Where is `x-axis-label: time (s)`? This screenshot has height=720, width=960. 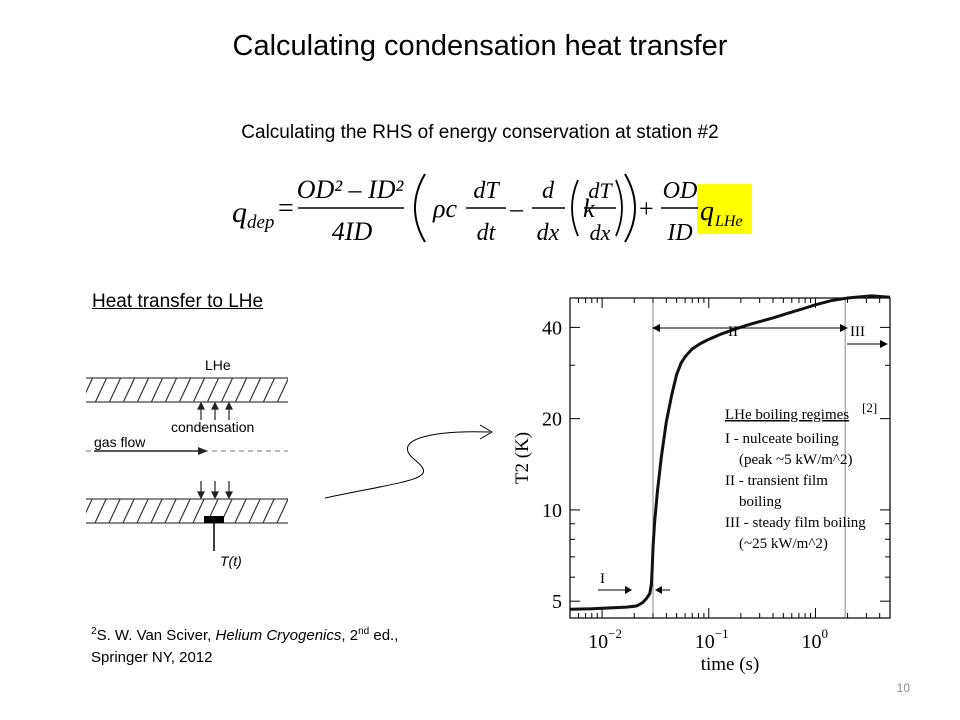 x-axis-label: time (s) is located at coordinates (730, 664).